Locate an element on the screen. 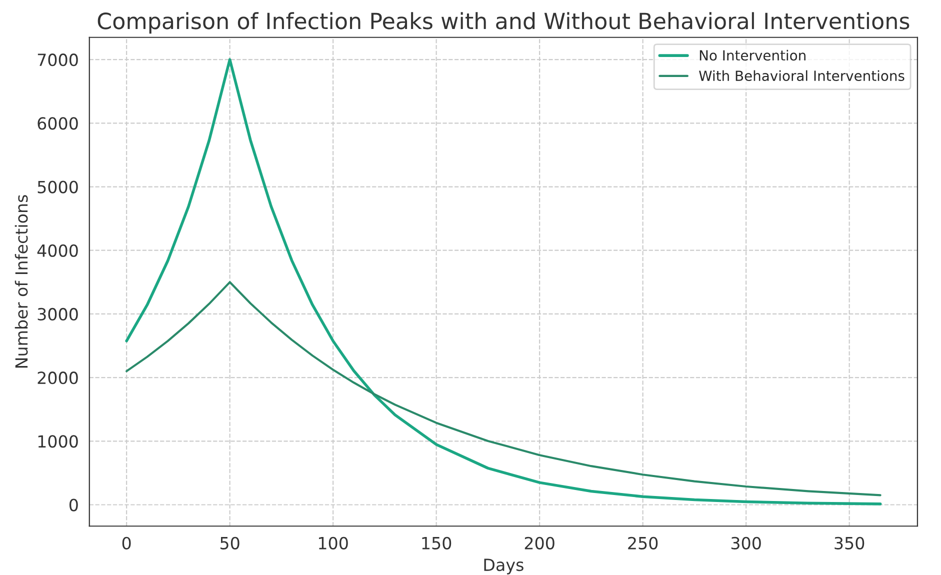 This screenshot has height=575, width=941. x-tick-label: 300 is located at coordinates (746, 543).